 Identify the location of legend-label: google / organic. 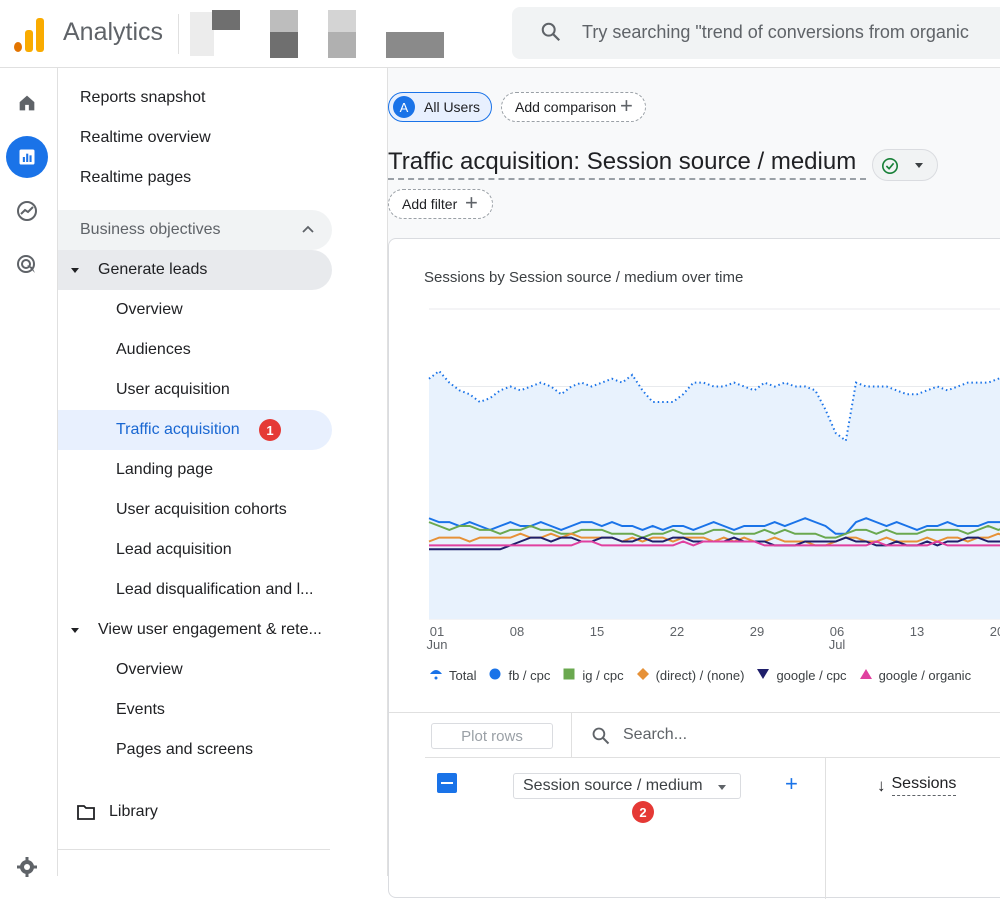
(925, 675).